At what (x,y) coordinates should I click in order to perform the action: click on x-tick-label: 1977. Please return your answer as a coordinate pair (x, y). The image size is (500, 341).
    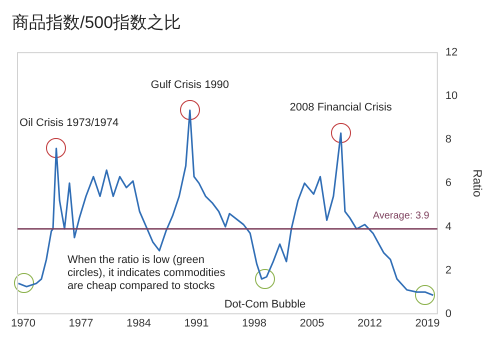
    Looking at the image, I should click on (81, 323).